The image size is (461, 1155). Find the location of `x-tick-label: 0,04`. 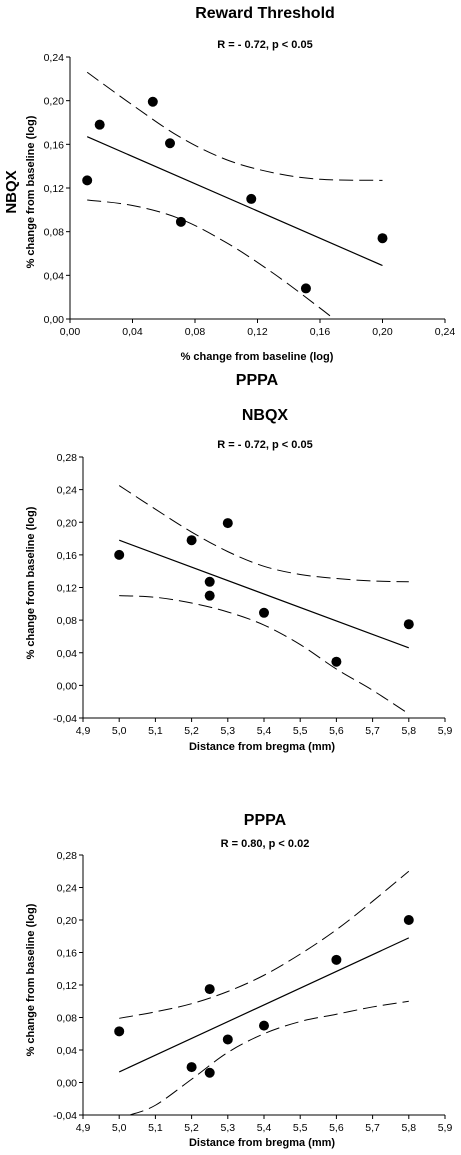

x-tick-label: 0,04 is located at coordinates (132, 332).